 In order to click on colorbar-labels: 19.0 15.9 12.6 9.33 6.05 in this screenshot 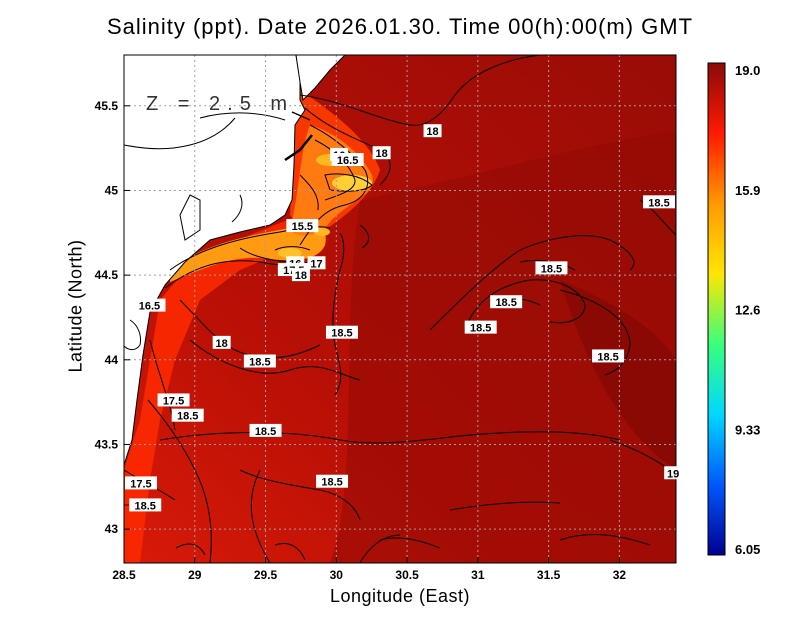, I will do `click(747, 310)`.